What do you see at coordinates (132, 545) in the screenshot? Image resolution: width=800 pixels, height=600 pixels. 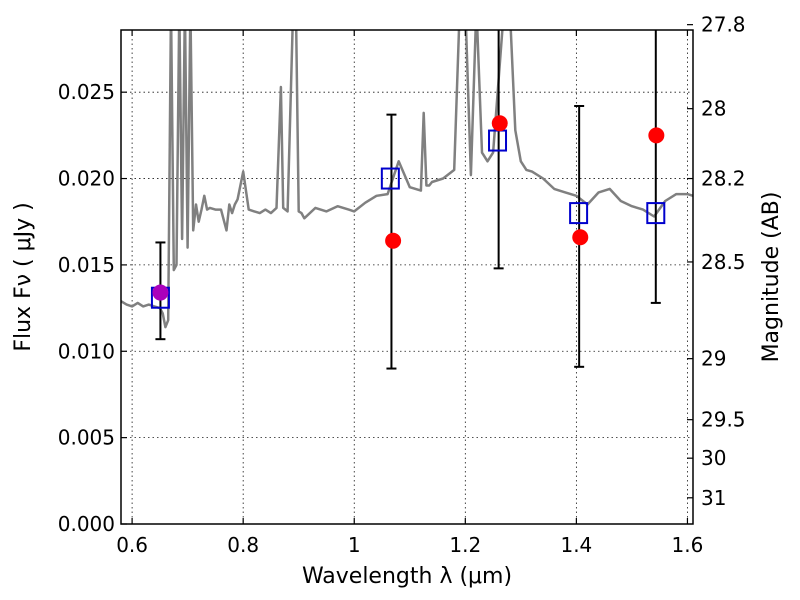 I see `x-tick-label: 0.6` at bounding box center [132, 545].